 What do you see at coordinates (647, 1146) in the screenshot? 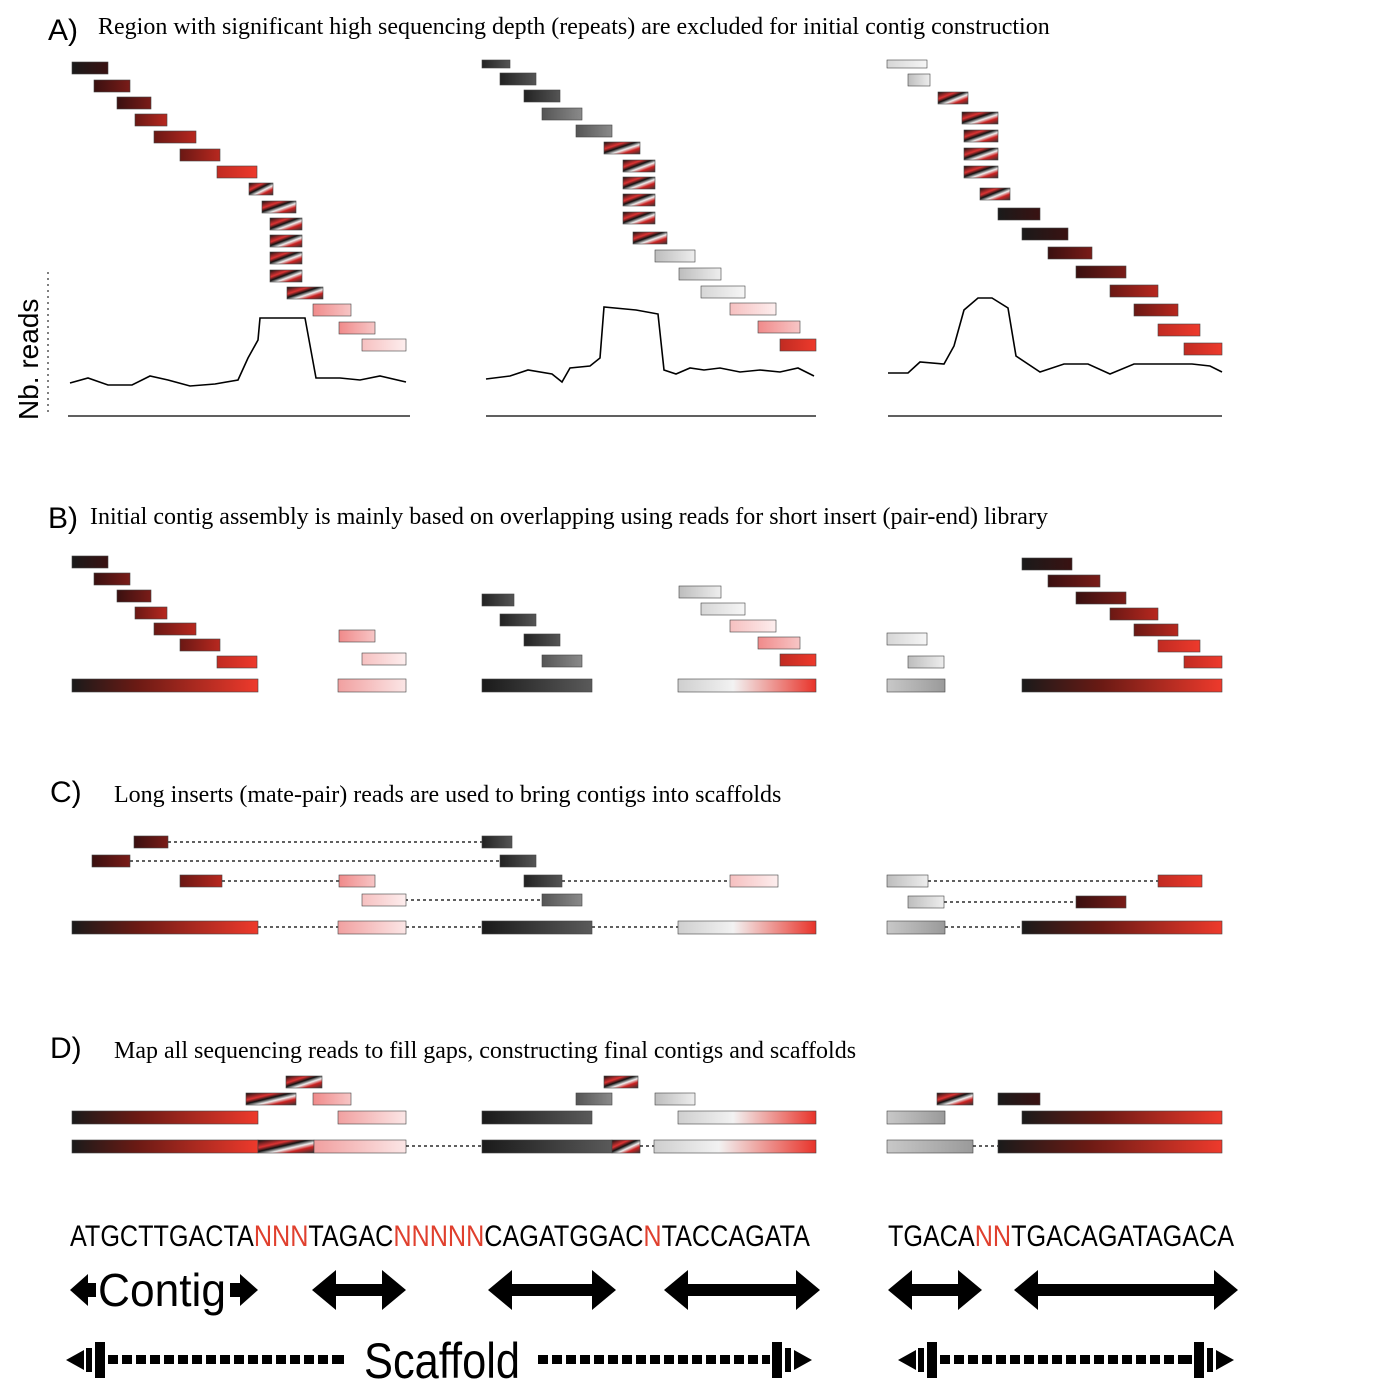
I see `panel-d-final-contigs` at bounding box center [647, 1146].